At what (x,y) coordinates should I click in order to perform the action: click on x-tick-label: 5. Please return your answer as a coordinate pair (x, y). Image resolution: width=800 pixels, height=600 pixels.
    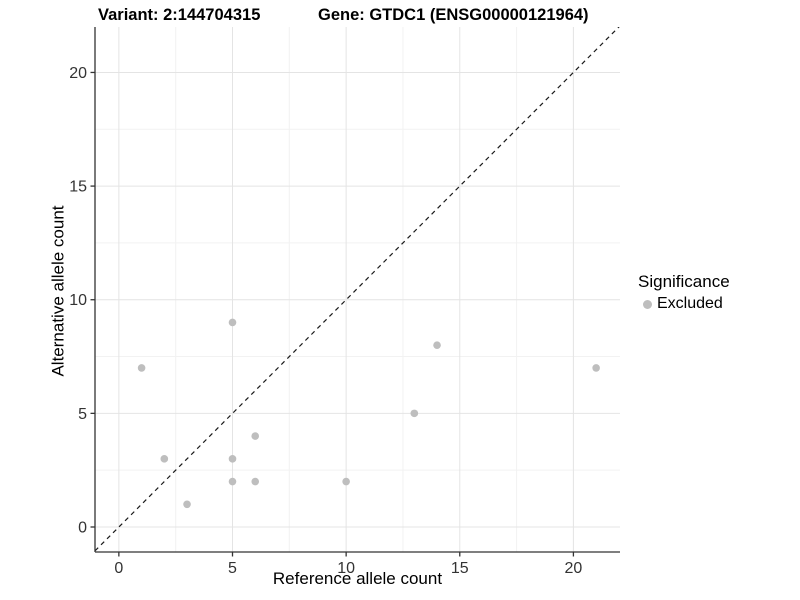
    Looking at the image, I should click on (232, 568).